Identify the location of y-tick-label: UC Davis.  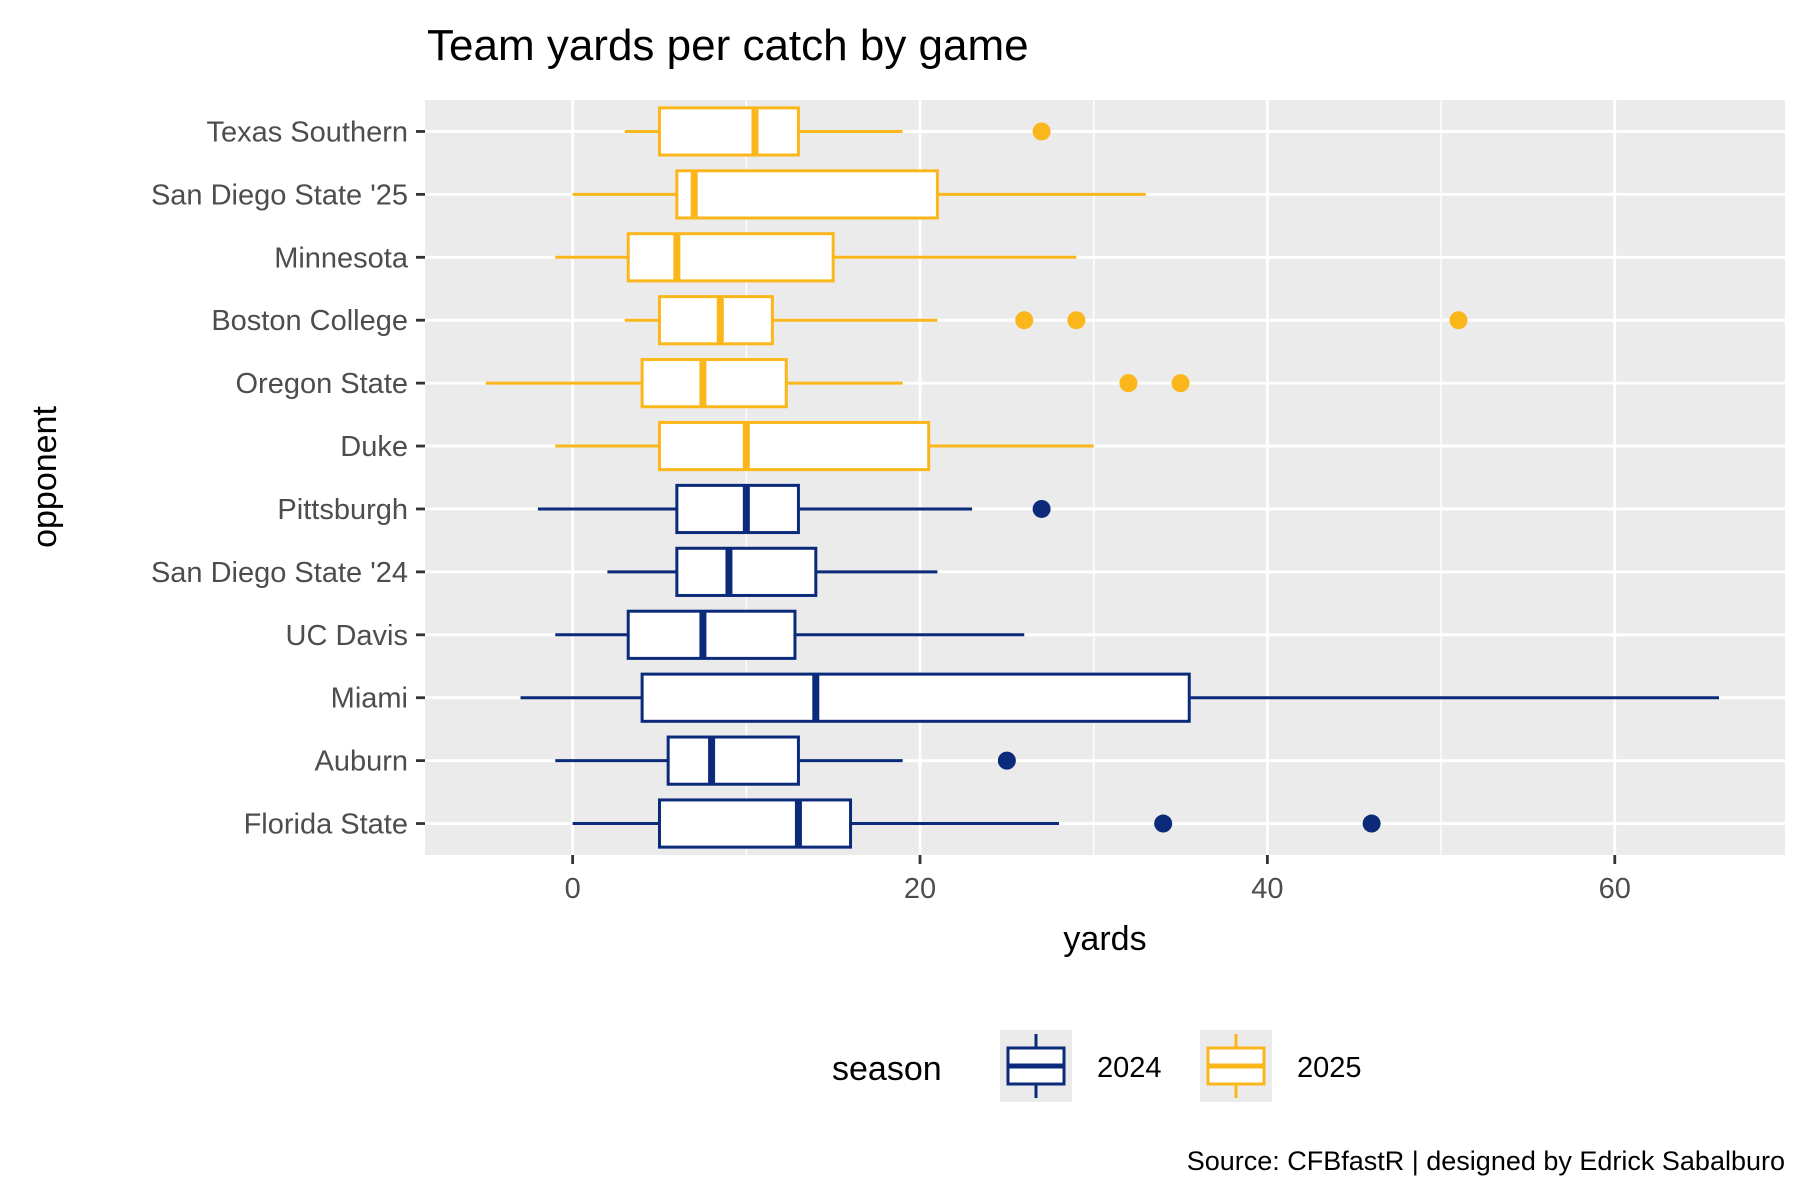
(347, 636).